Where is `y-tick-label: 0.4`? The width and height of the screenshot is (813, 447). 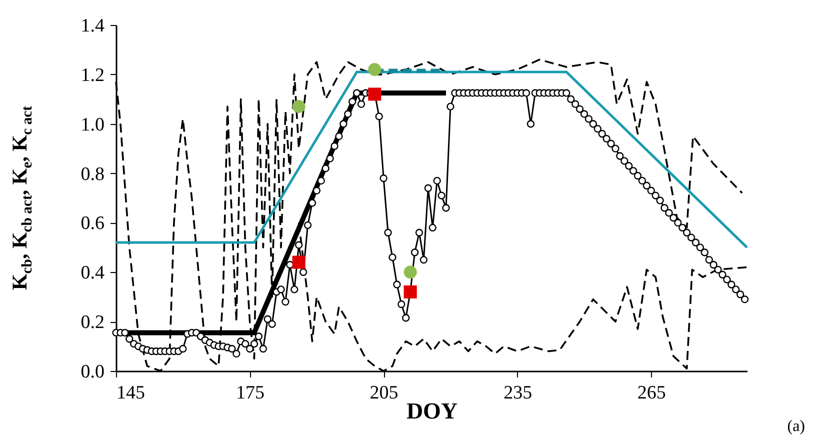
y-tick-label: 0.4 is located at coordinates (92, 273).